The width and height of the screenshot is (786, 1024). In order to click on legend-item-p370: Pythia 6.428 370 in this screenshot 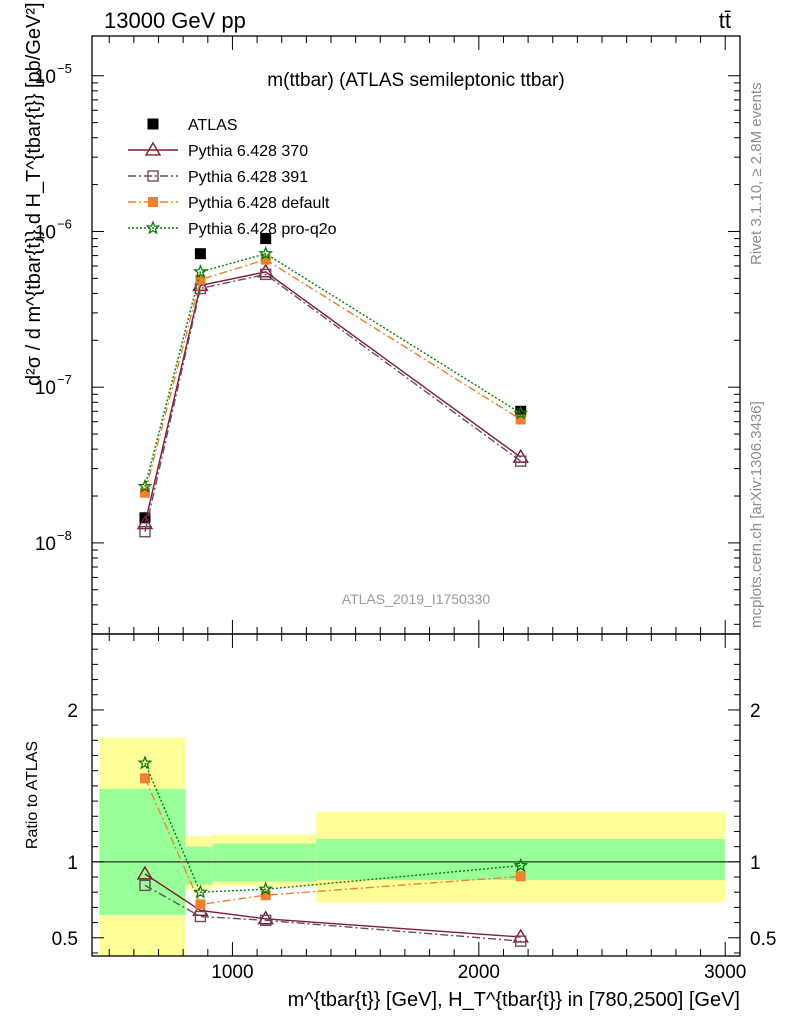, I will do `click(218, 150)`.